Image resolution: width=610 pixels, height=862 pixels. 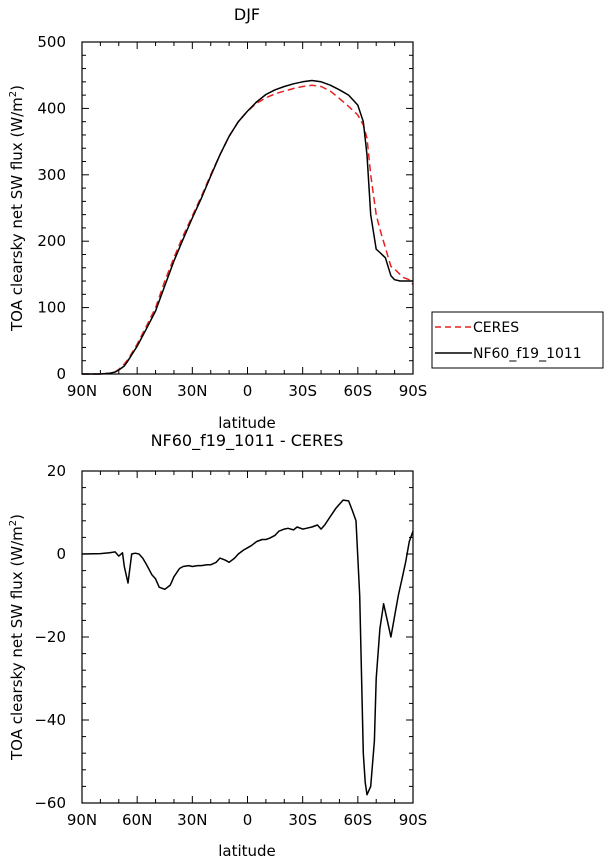 What do you see at coordinates (50, 803) in the screenshot?
I see `y-tick-label: −60` at bounding box center [50, 803].